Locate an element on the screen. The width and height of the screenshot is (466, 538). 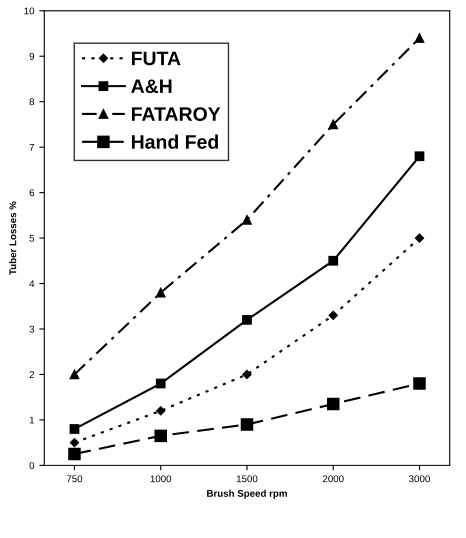
y-tick-label: 4 is located at coordinates (31, 284).